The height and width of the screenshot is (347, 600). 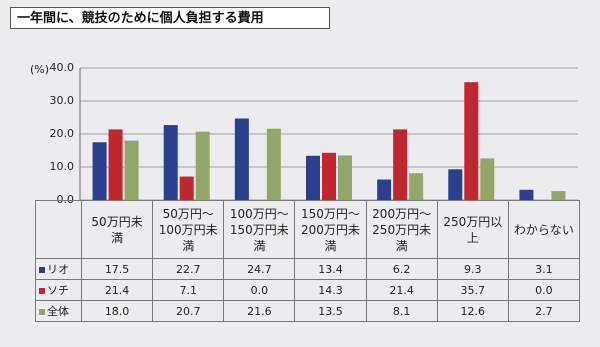 What do you see at coordinates (259, 311) in the screenshot?
I see `value-label: 21.6` at bounding box center [259, 311].